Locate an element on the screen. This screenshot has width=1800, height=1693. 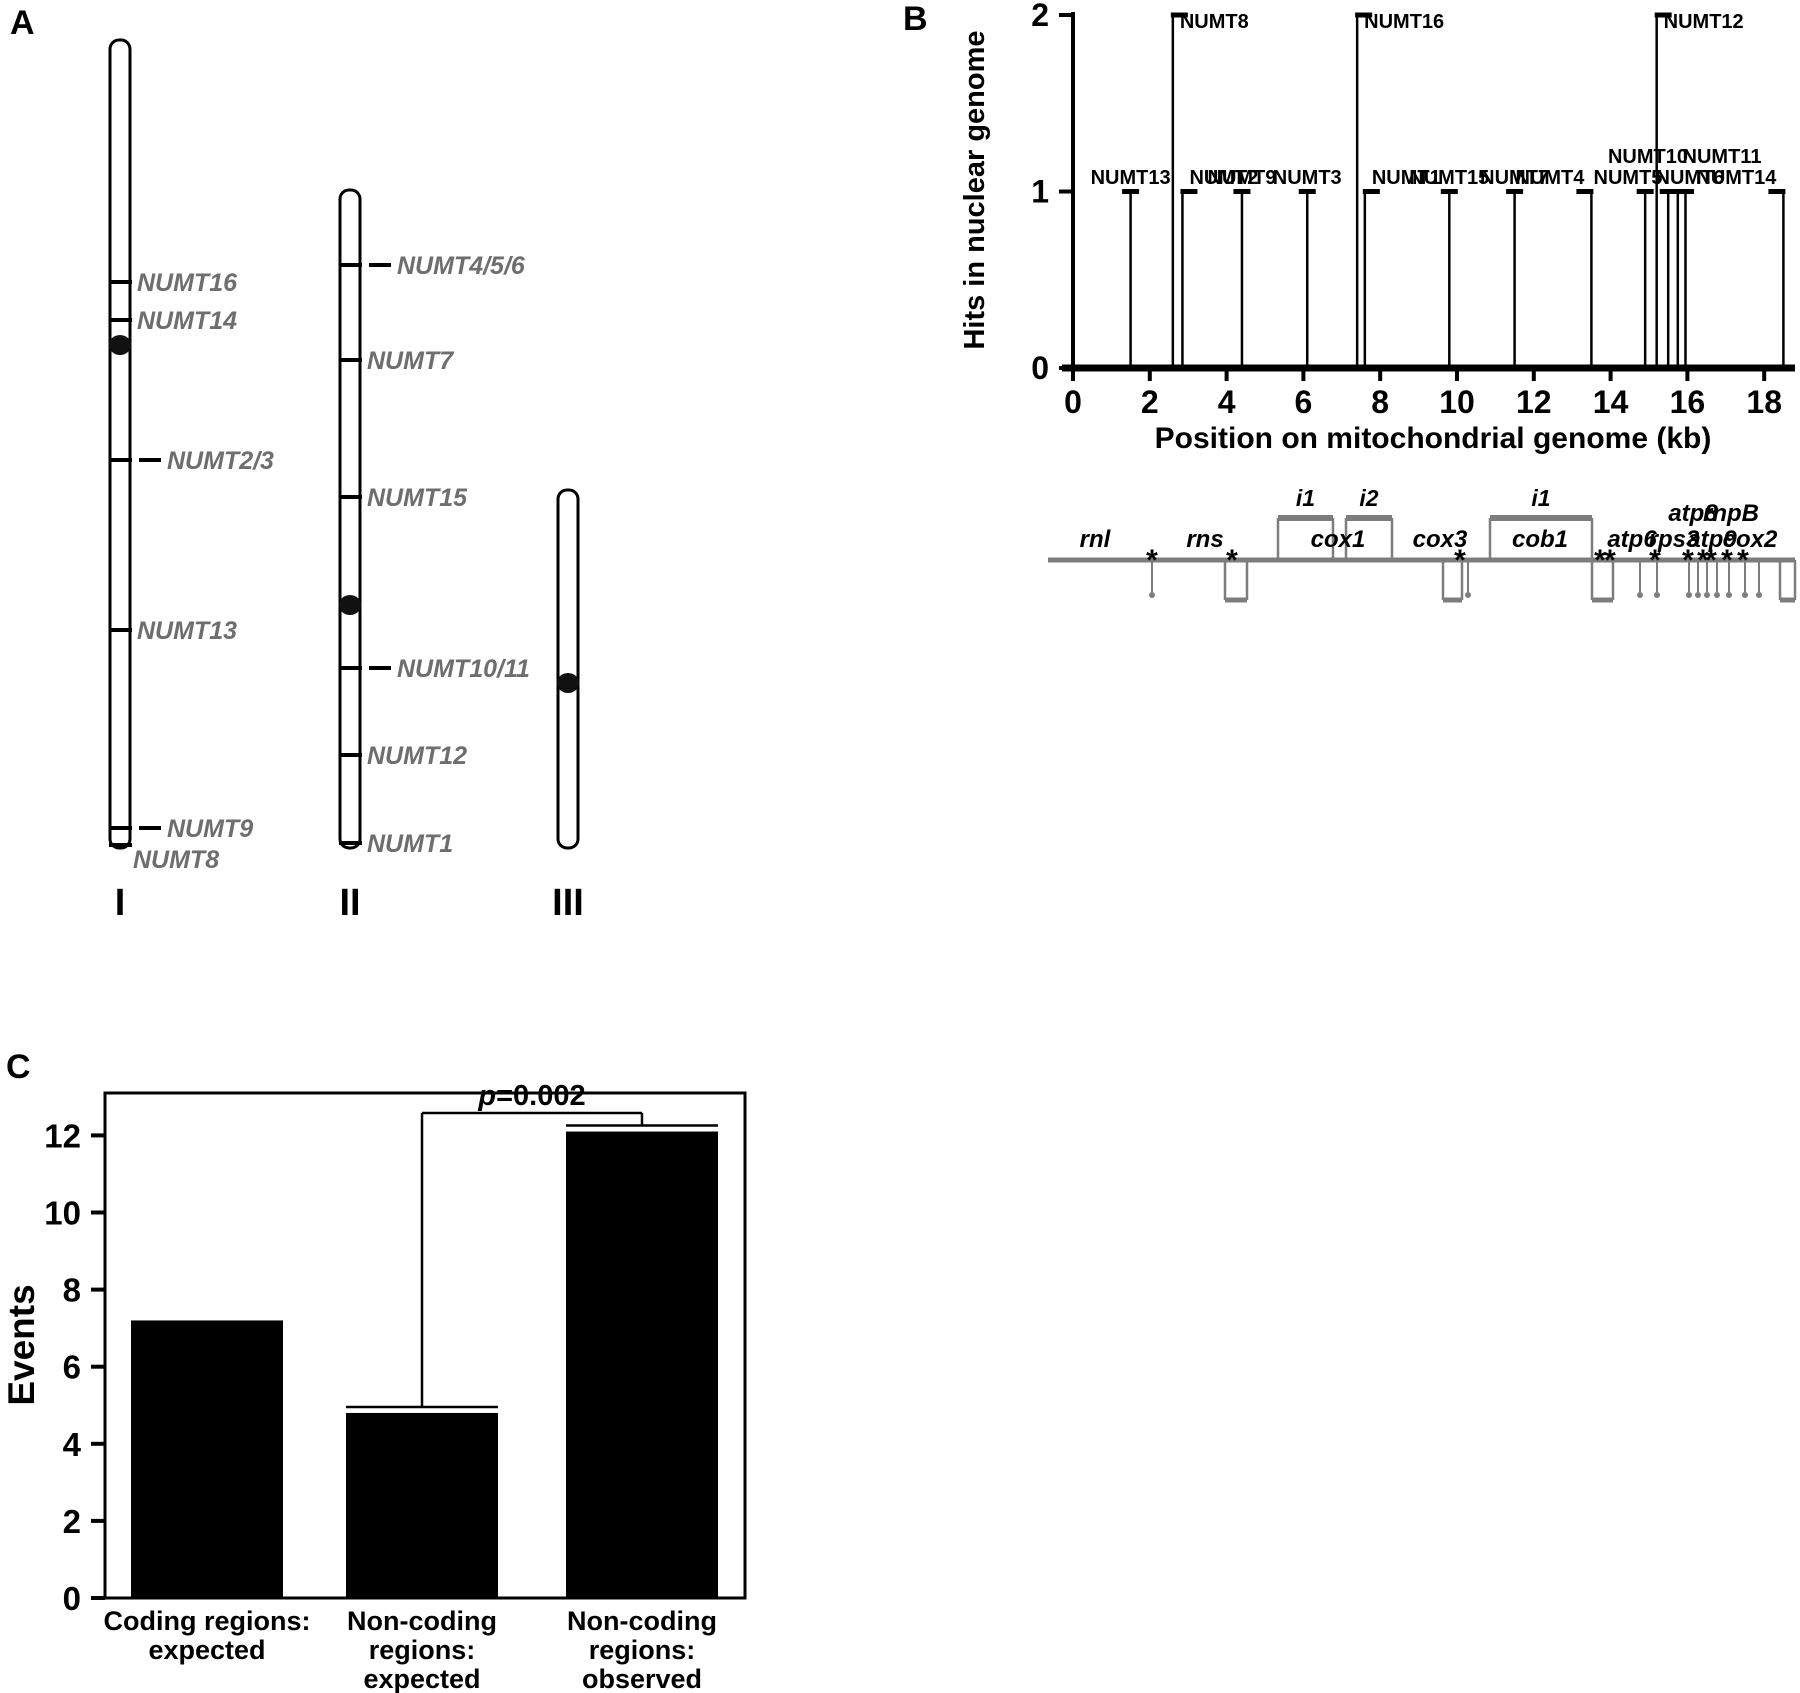
x-tick-label: 6 is located at coordinates (1304, 402).